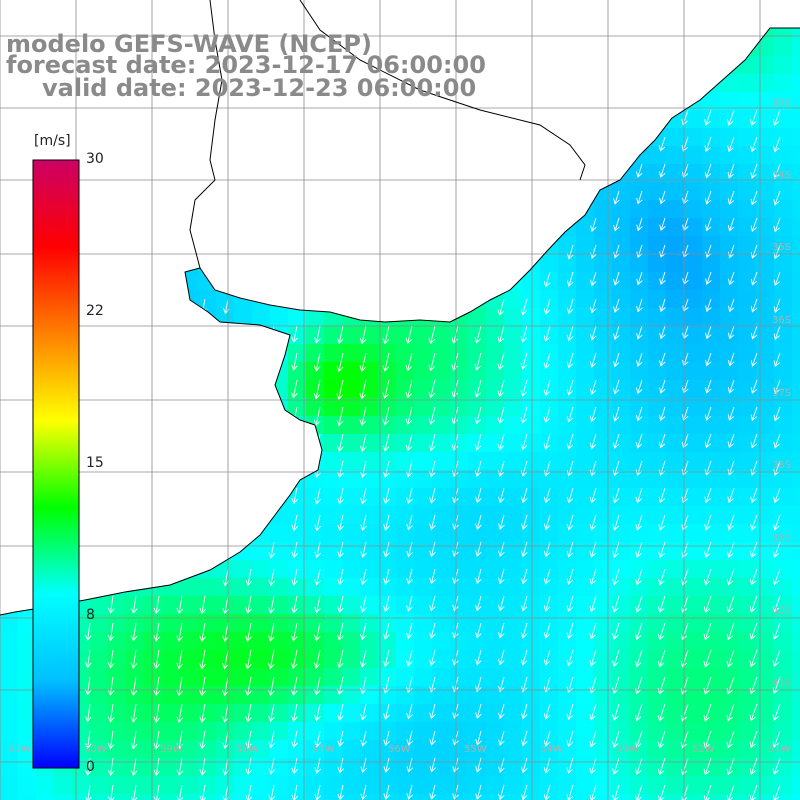 This screenshot has width=800, height=800. Describe the element at coordinates (90, 615) in the screenshot. I see `colorbar-tick-8: 8` at that location.